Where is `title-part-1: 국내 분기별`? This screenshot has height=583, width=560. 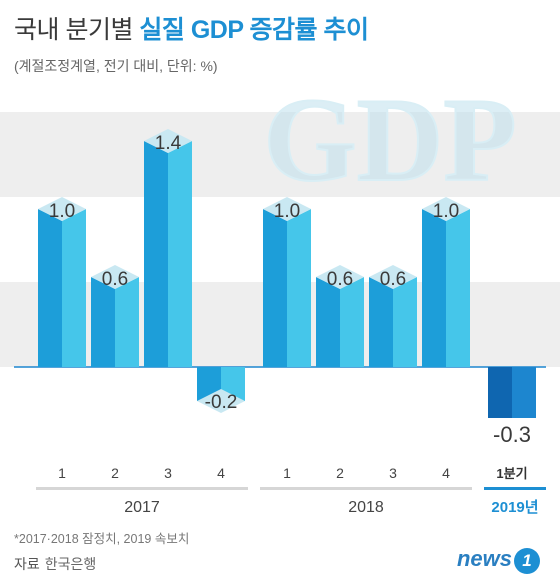
title-part-1: 국내 분기별 is located at coordinates (73, 30).